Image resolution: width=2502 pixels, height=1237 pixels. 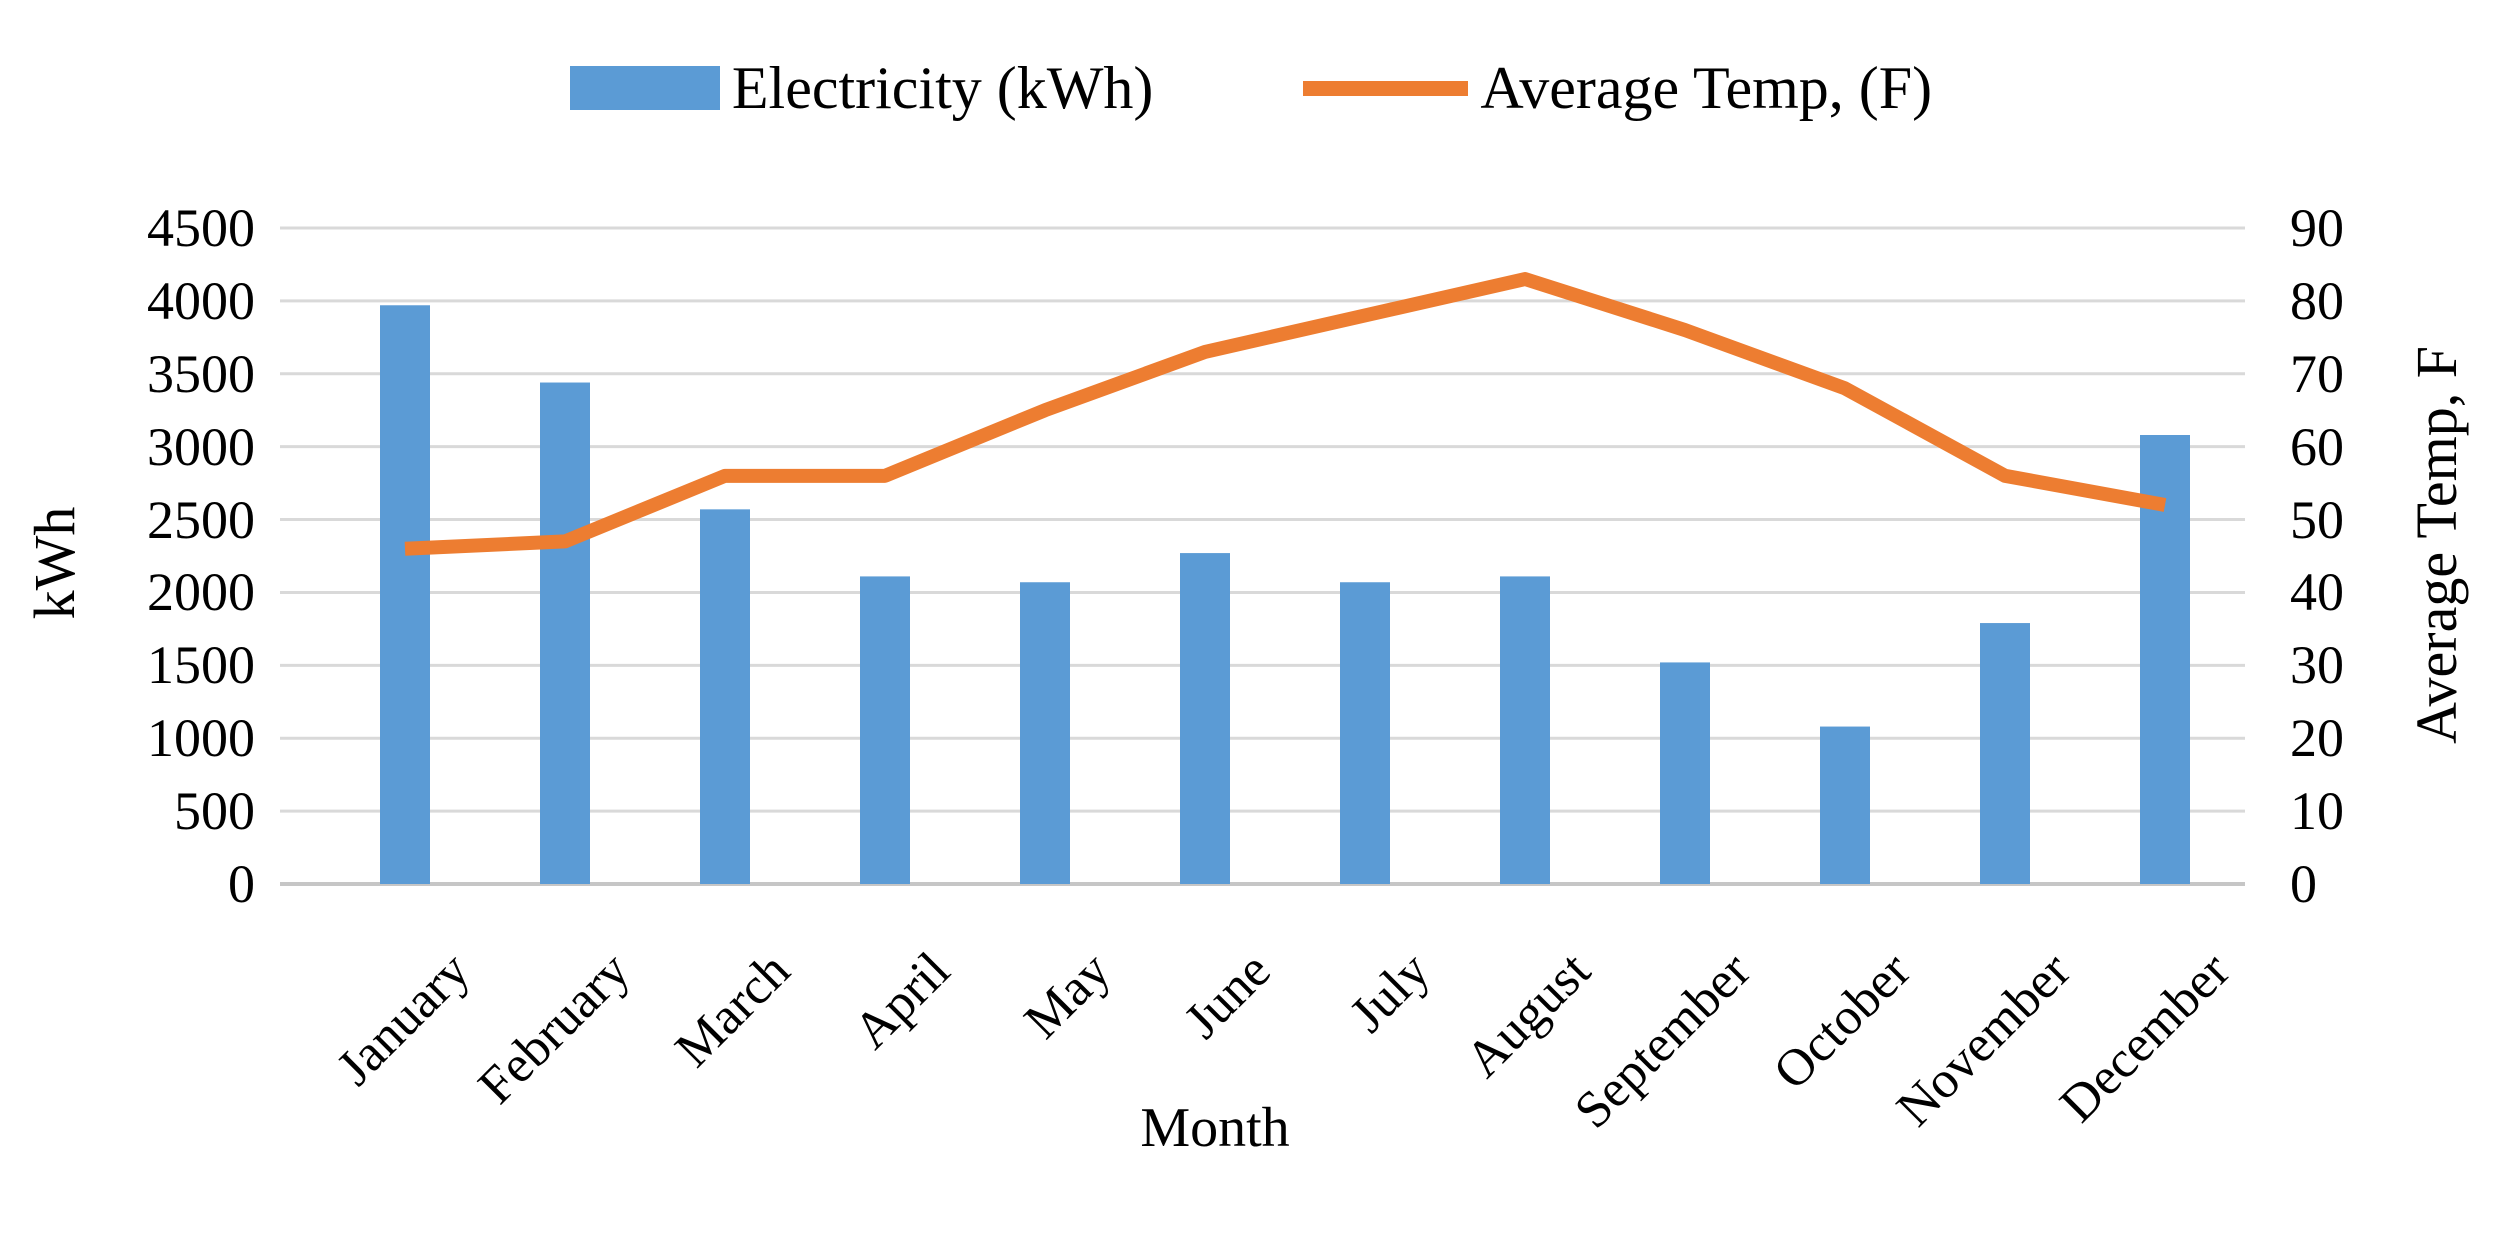 I want to click on average-temp-line-swatch-icon, so click(x=1386, y=88).